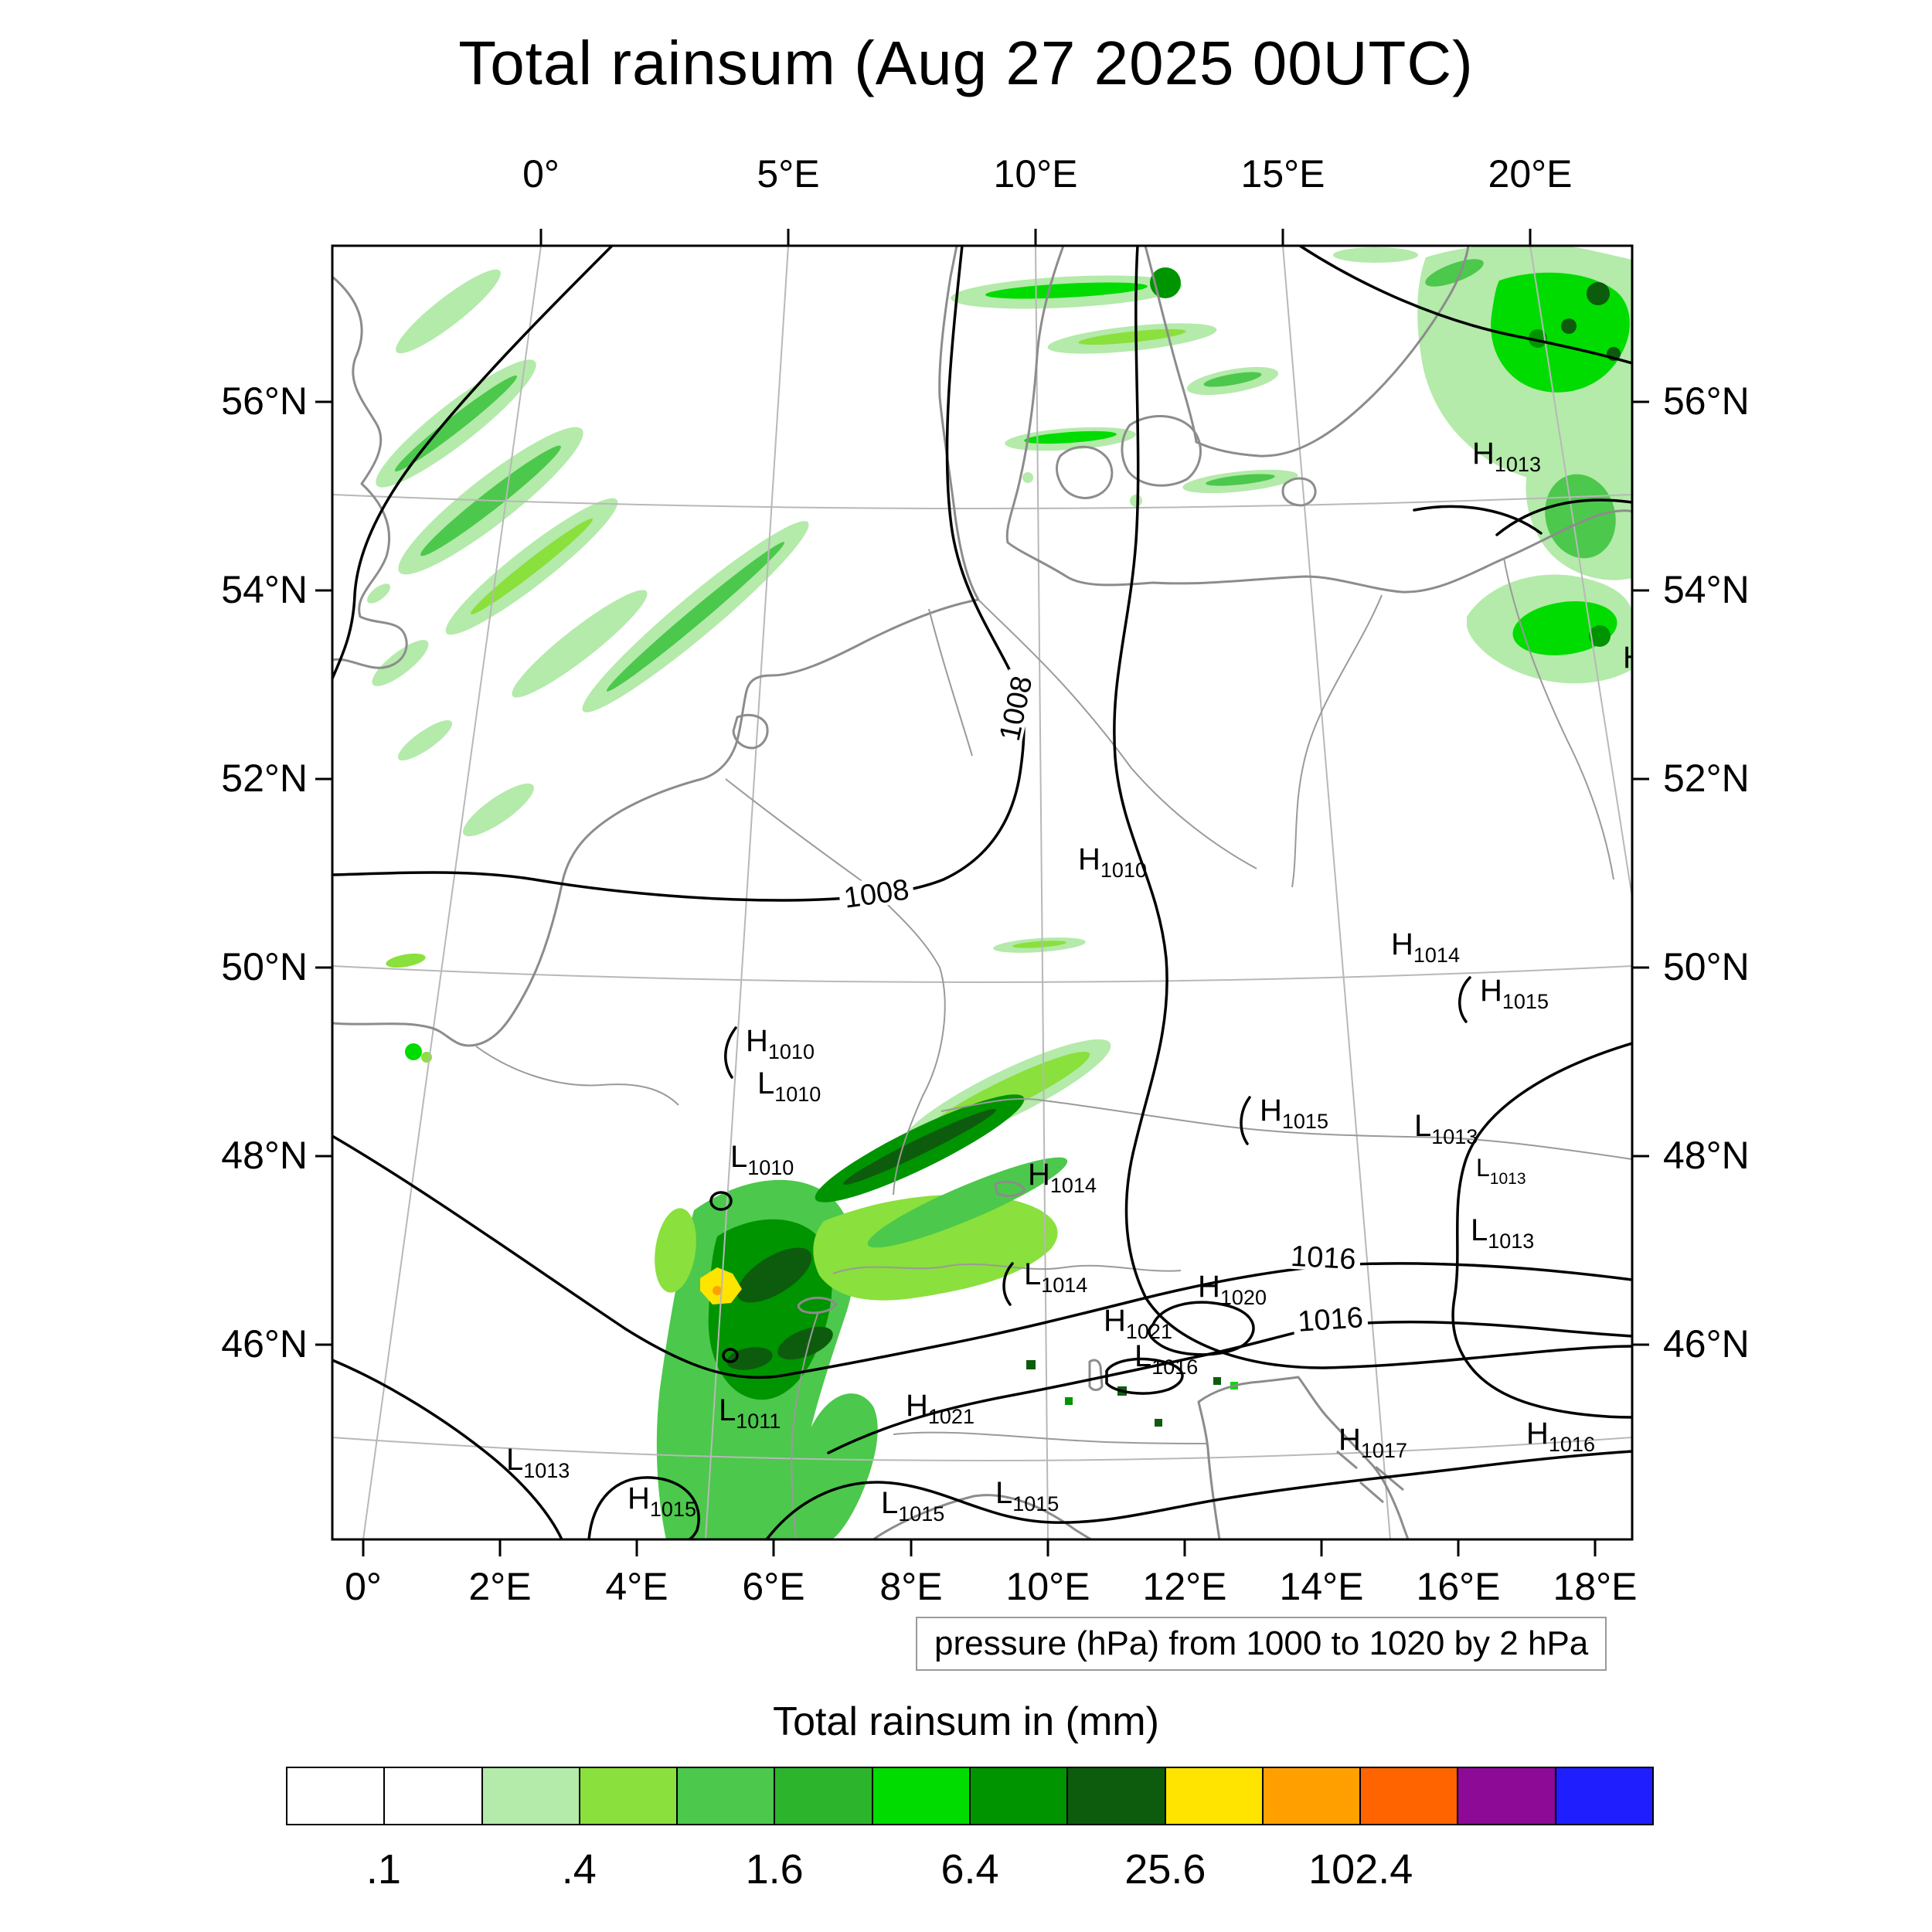 This screenshot has height=1932, width=1932. What do you see at coordinates (1321, 1586) in the screenshot?
I see `axis-label-bottom: 14°E` at bounding box center [1321, 1586].